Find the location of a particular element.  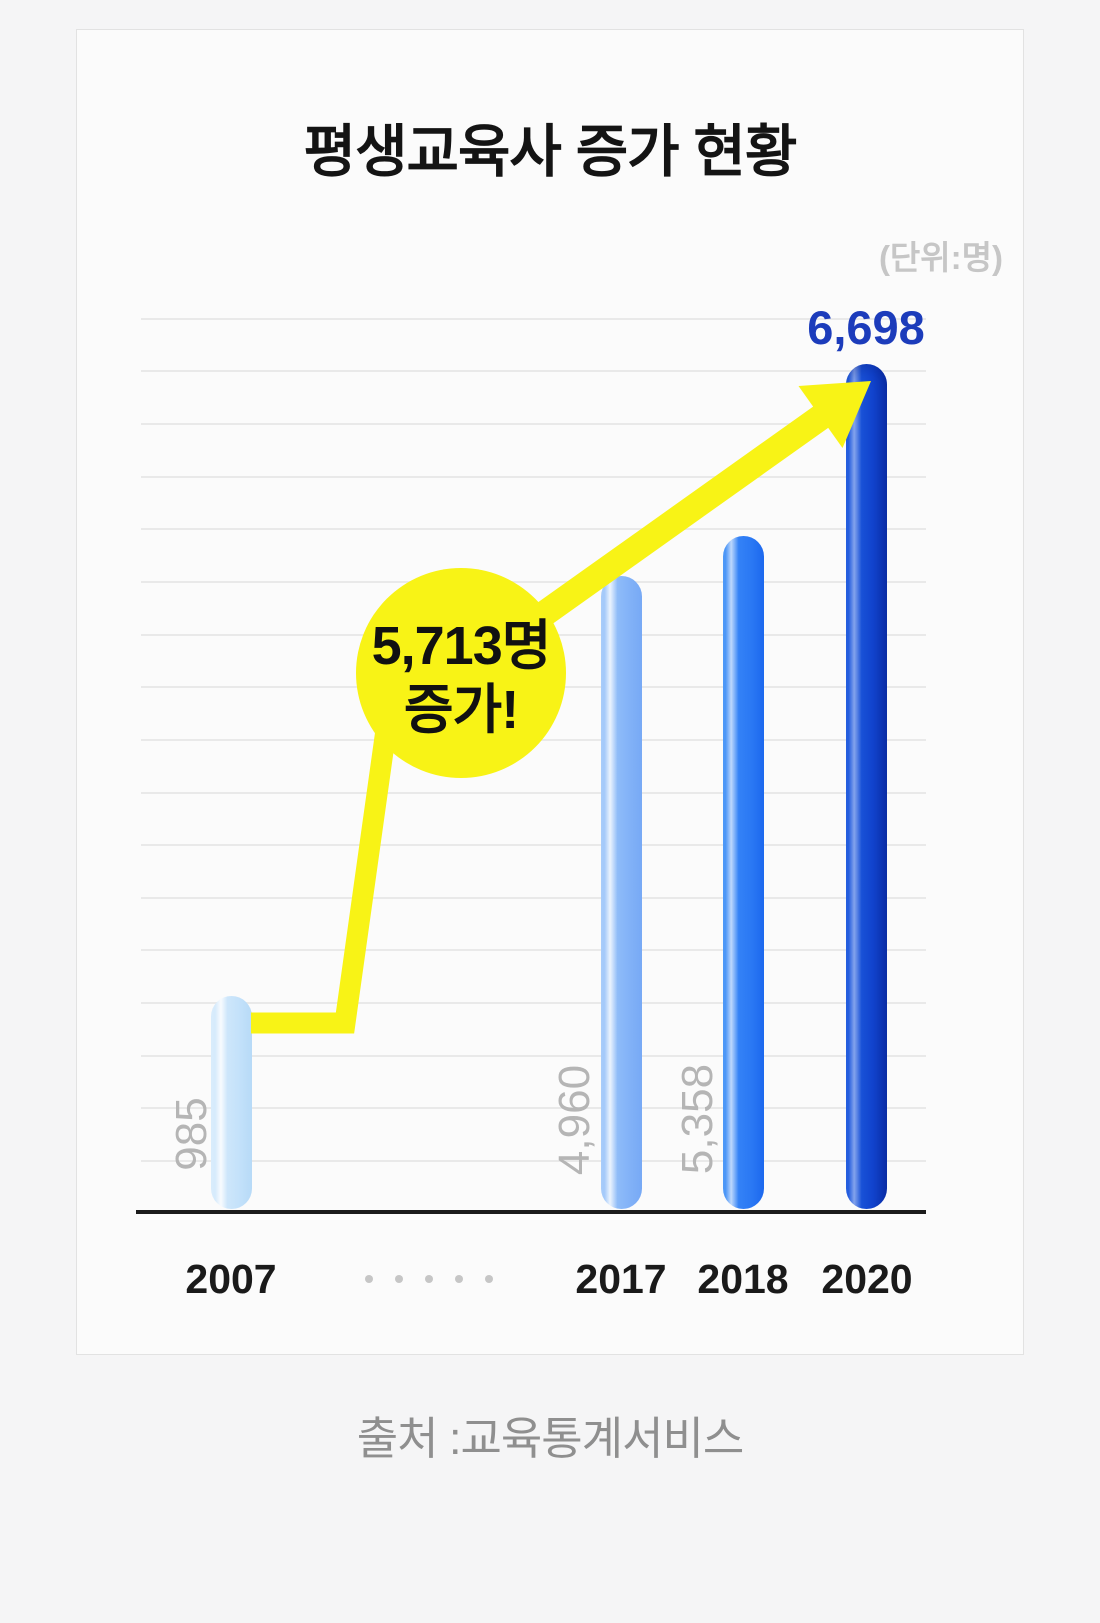

bar-2007 is located at coordinates (231, 1102).